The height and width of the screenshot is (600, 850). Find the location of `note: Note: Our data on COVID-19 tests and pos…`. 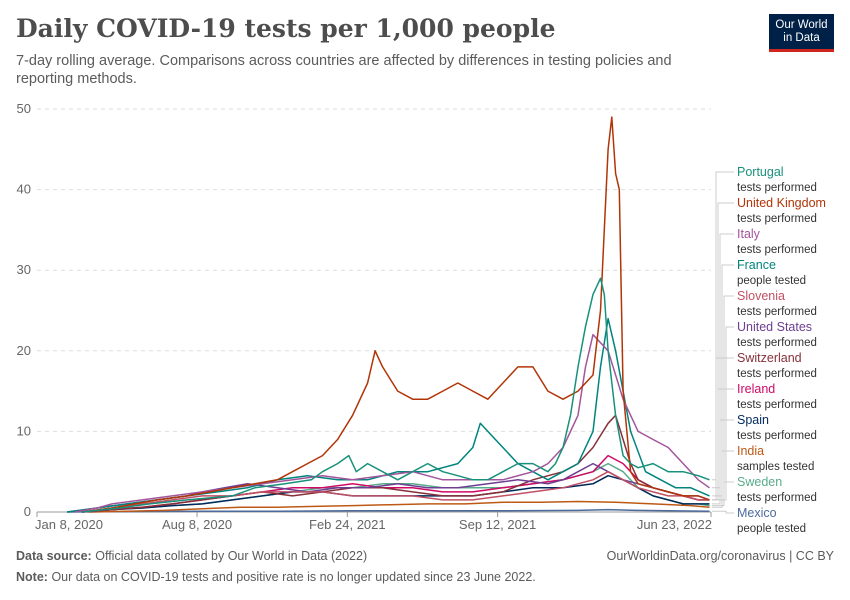

note: Note: Our data on COVID-19 tests and pos… is located at coordinates (276, 577).